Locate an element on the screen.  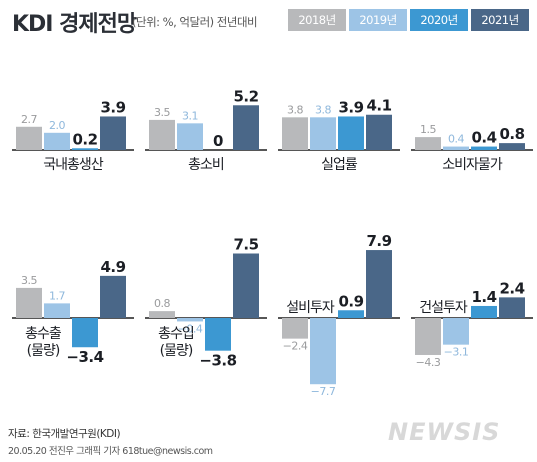
value-label-5-0: 0.8 is located at coordinates (162, 303).